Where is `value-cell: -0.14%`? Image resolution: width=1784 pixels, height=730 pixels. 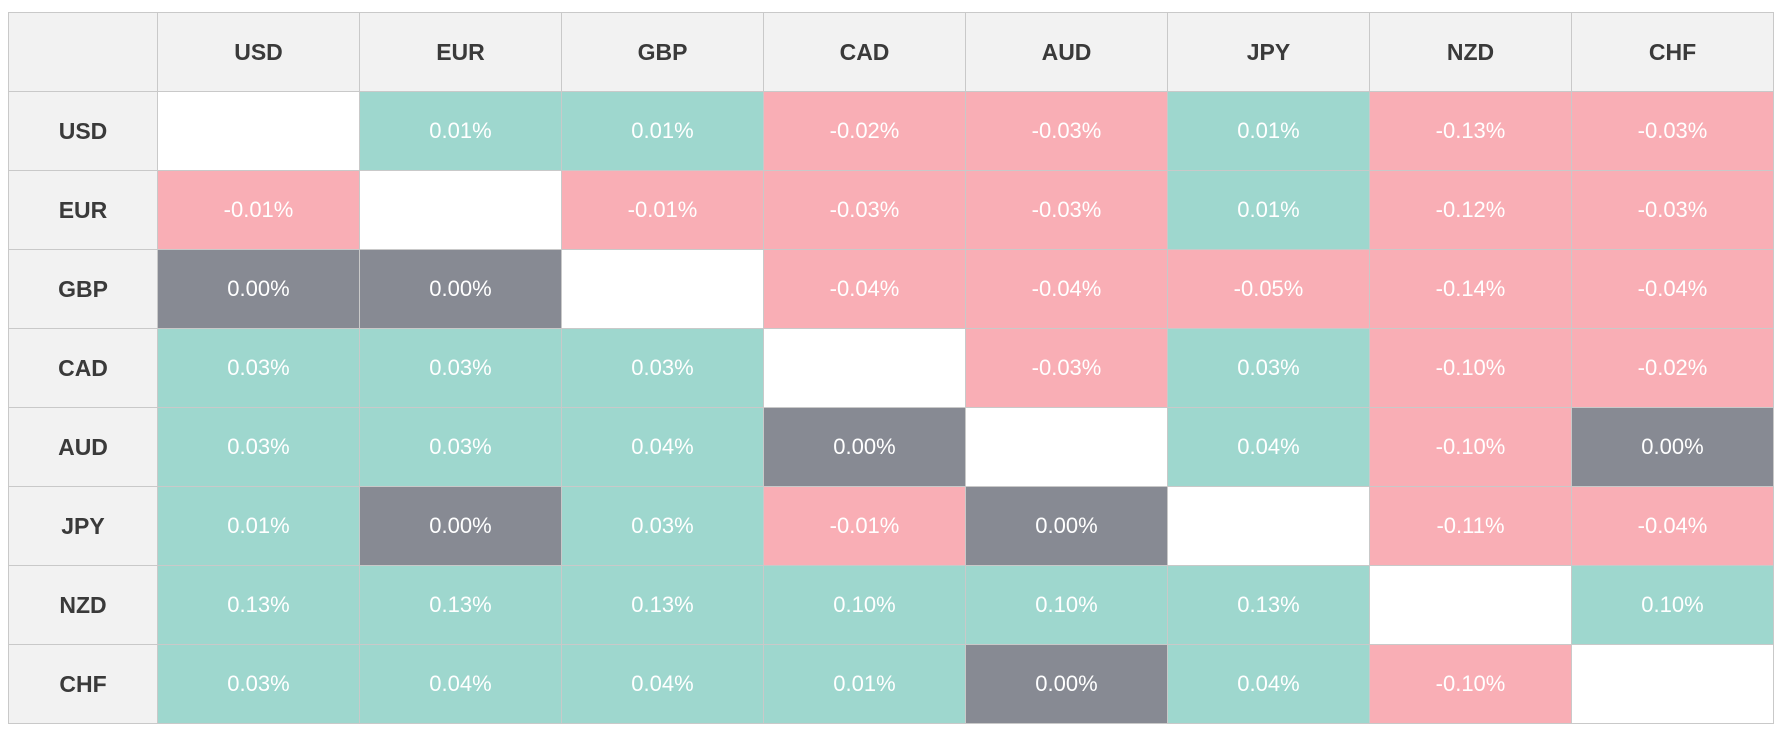
value-cell: -0.14% is located at coordinates (1470, 289).